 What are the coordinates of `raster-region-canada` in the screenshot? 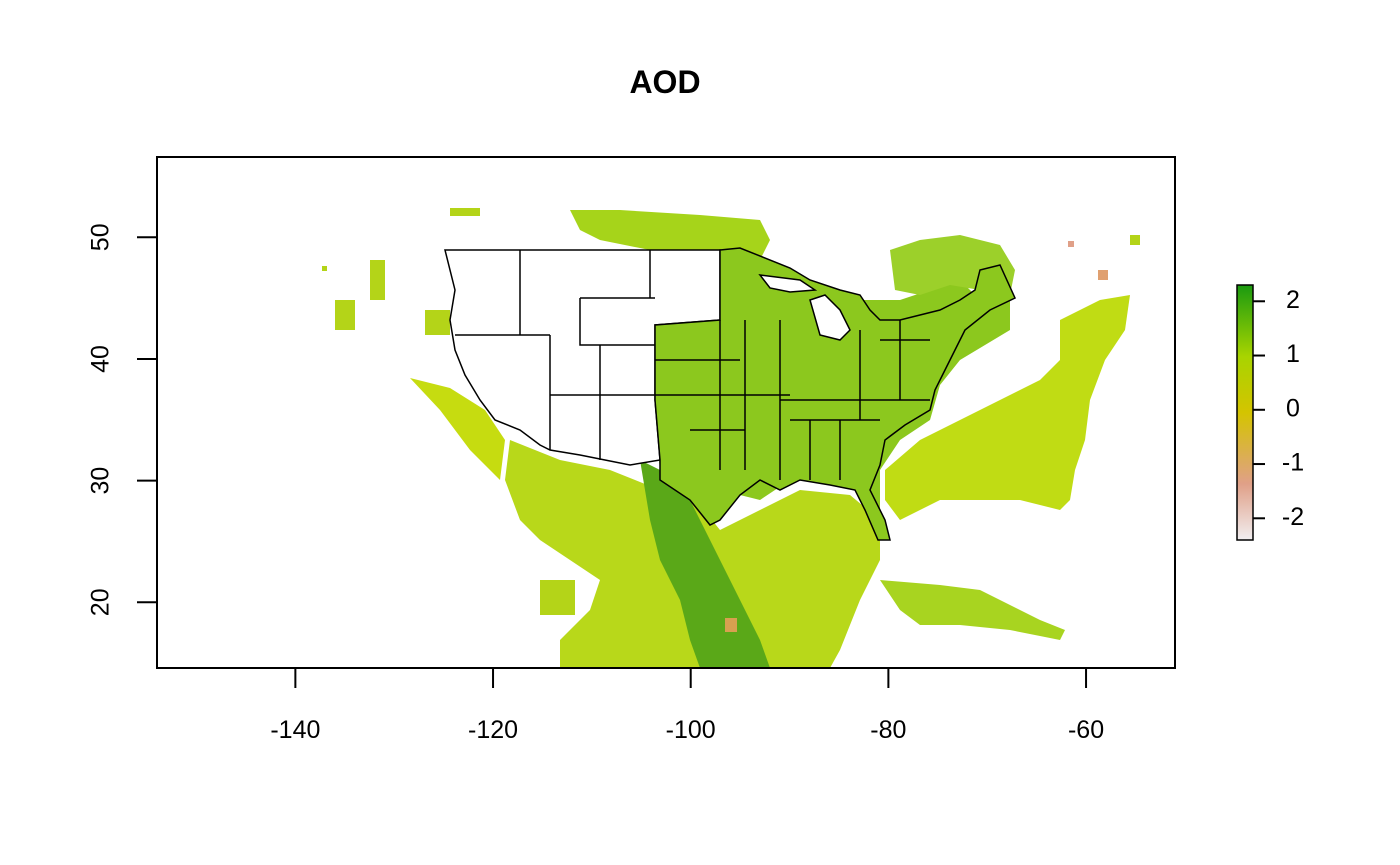 It's located at (670, 235).